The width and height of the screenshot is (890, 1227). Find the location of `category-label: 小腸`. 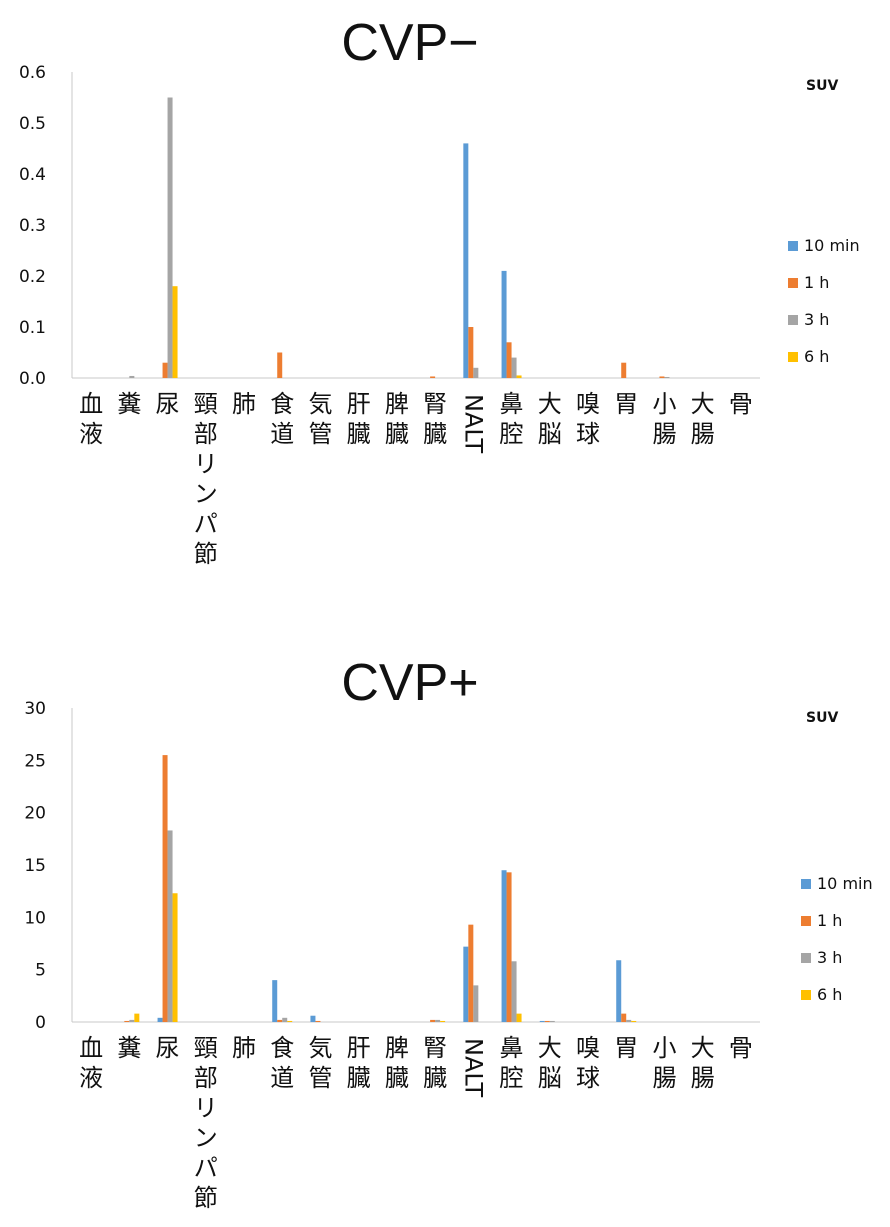

category-label: 小腸 is located at coordinates (664, 419).